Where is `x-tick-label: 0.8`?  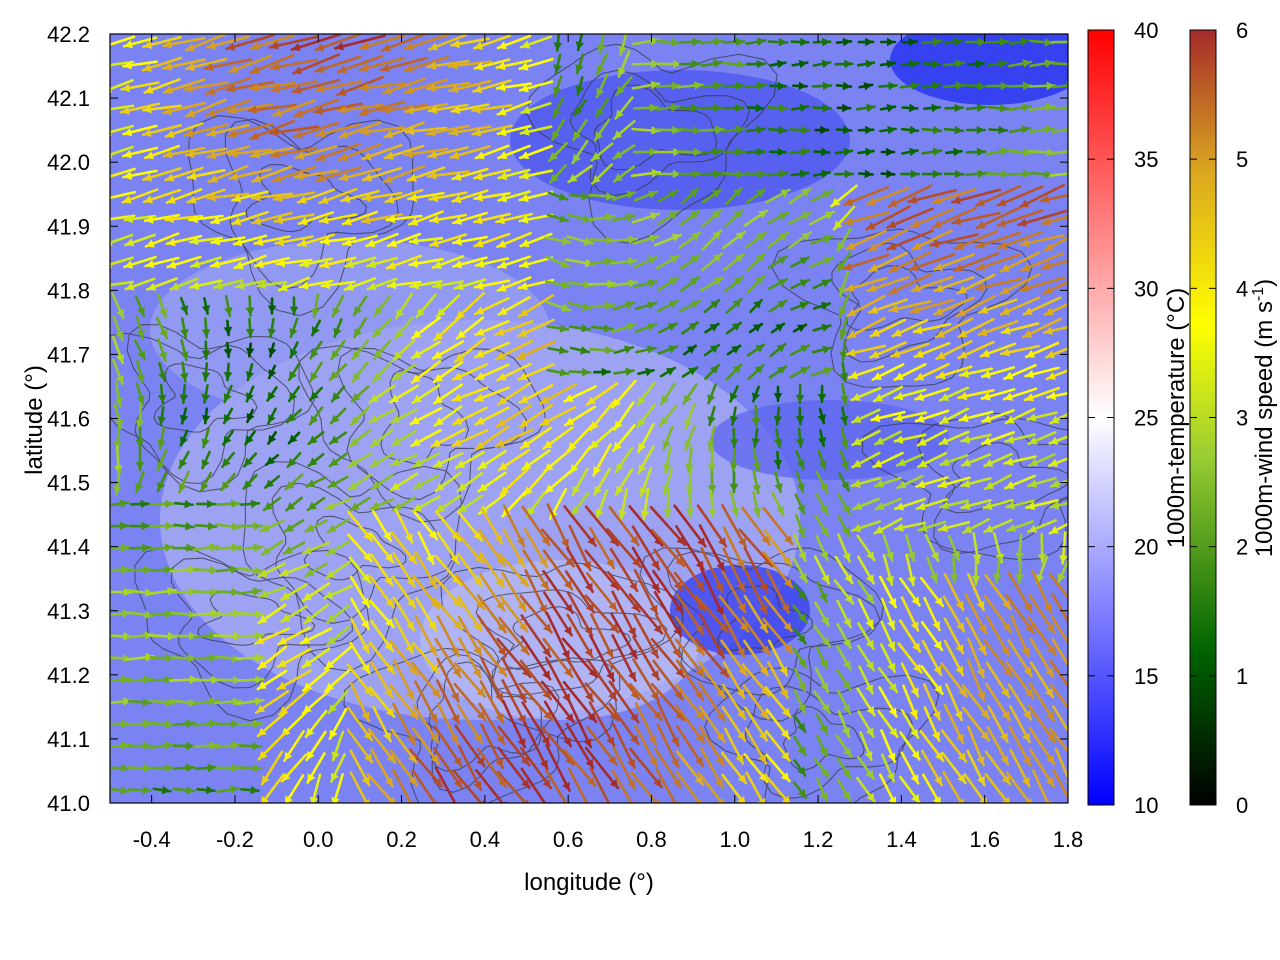 x-tick-label: 0.8 is located at coordinates (651, 839).